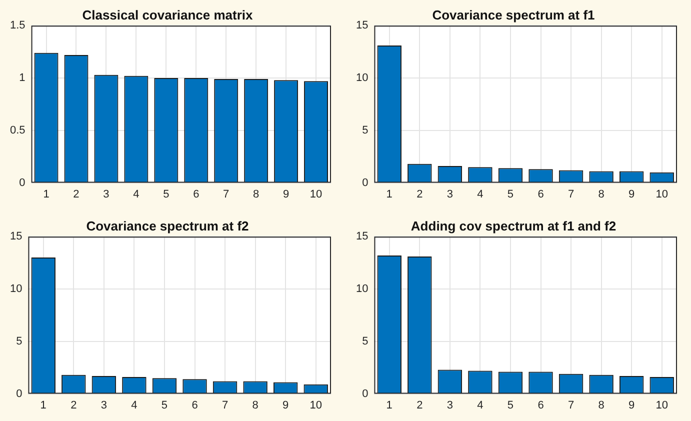  What do you see at coordinates (22, 78) in the screenshot?
I see `y-tick-label: 1` at bounding box center [22, 78].